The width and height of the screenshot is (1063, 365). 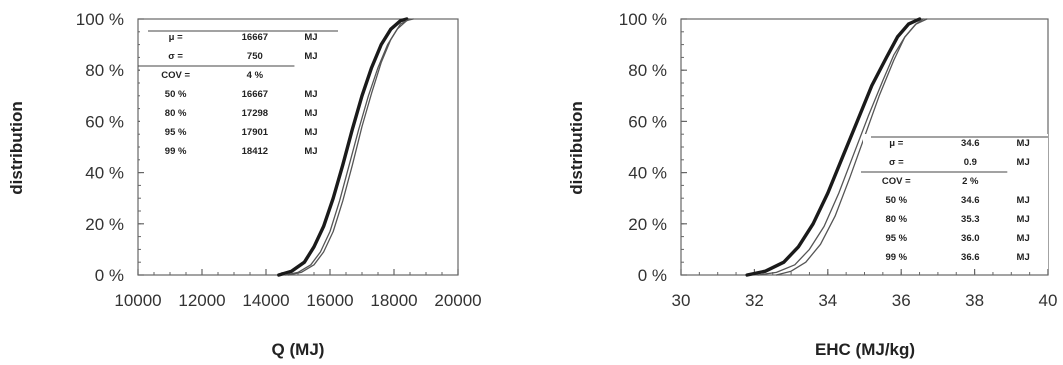 What do you see at coordinates (201, 300) in the screenshot?
I see `x-tick-label: 12000` at bounding box center [201, 300].